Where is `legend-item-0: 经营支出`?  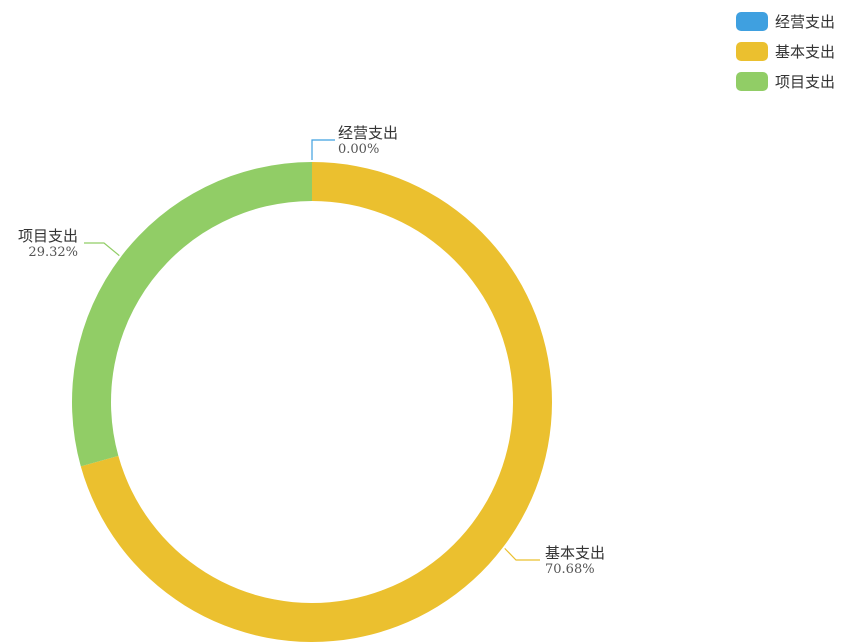 legend-item-0: 经营支出 is located at coordinates (785, 21).